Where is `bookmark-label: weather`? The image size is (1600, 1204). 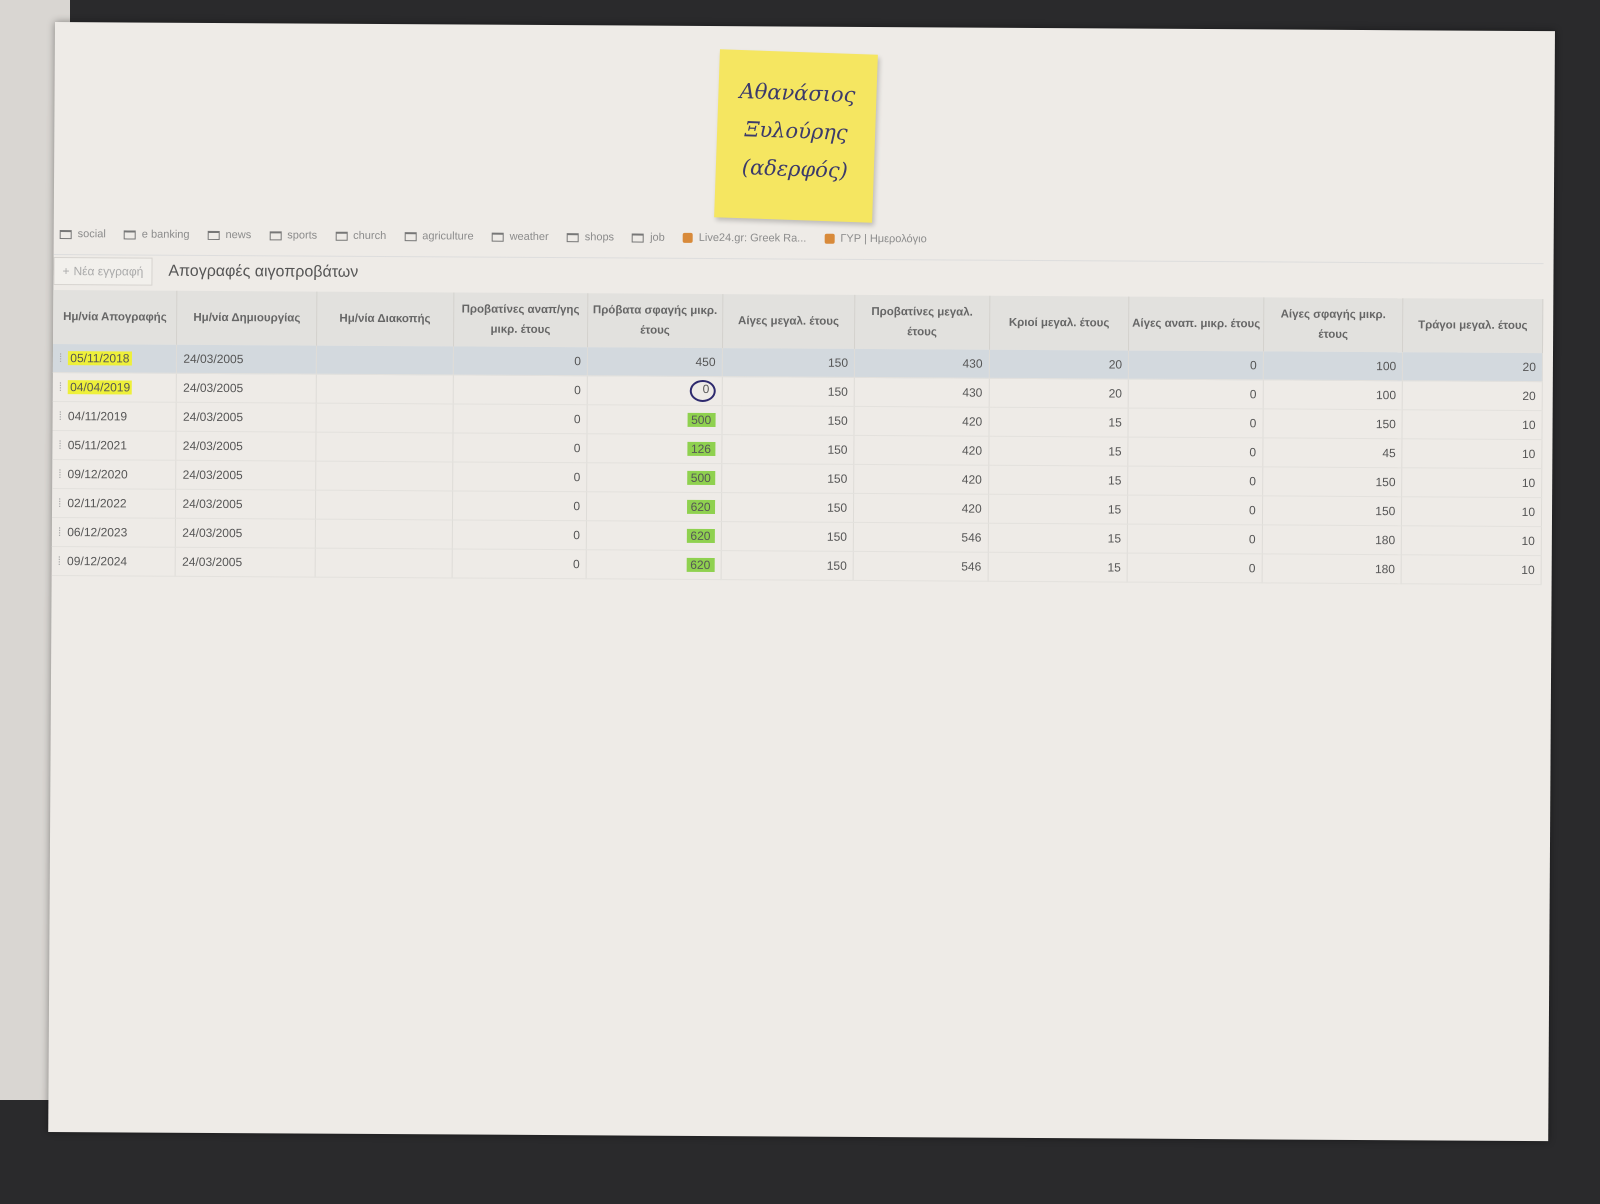
bookmark-label: weather is located at coordinates (529, 237).